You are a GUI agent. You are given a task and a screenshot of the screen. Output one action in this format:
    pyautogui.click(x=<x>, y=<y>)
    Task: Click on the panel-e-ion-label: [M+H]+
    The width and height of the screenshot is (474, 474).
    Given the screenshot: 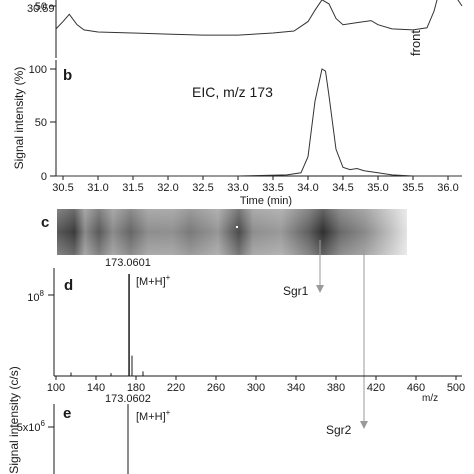 What is the action you would take?
    pyautogui.click(x=153, y=415)
    